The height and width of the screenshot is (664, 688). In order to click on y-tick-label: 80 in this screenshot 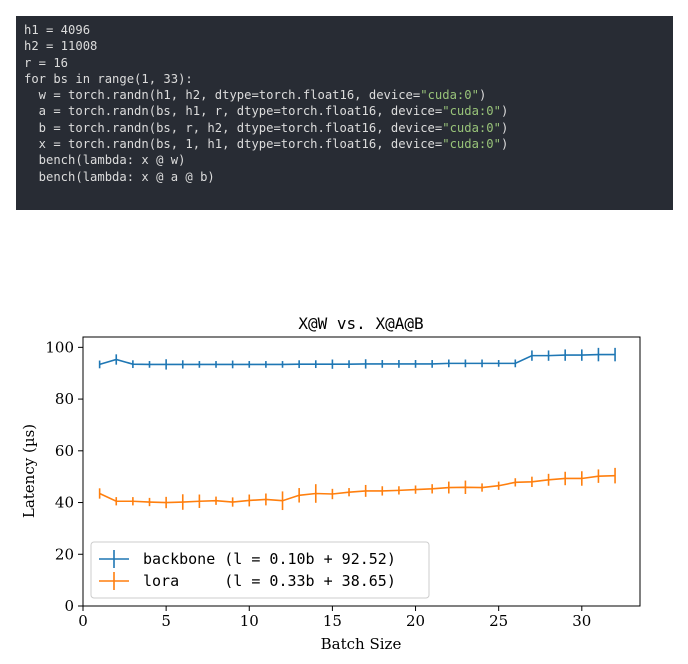, I will do `click(64, 399)`.